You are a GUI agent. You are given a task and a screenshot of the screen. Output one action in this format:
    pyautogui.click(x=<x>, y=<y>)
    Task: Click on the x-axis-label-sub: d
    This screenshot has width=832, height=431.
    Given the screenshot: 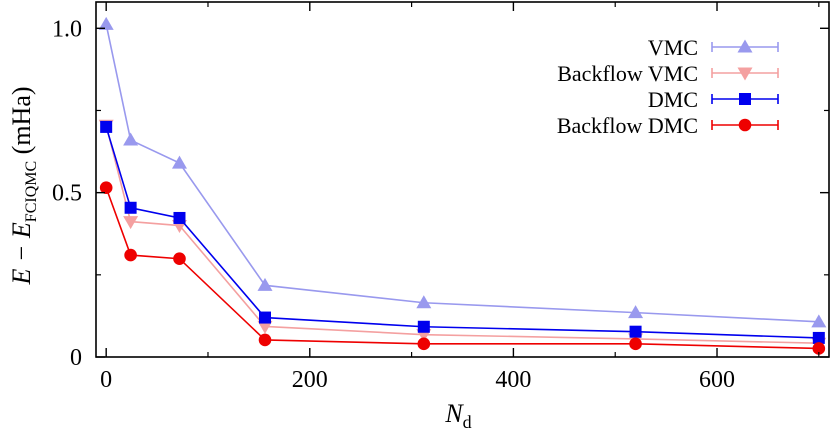 What is the action you would take?
    pyautogui.click(x=467, y=421)
    